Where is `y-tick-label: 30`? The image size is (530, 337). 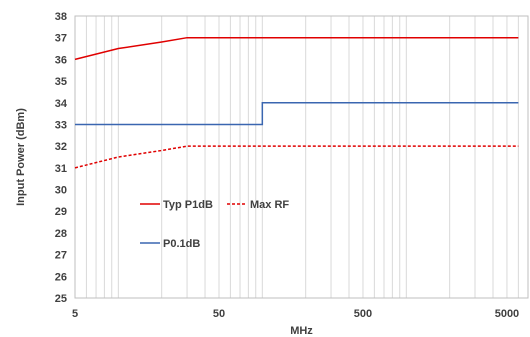
y-tick-label: 30 is located at coordinates (61, 191).